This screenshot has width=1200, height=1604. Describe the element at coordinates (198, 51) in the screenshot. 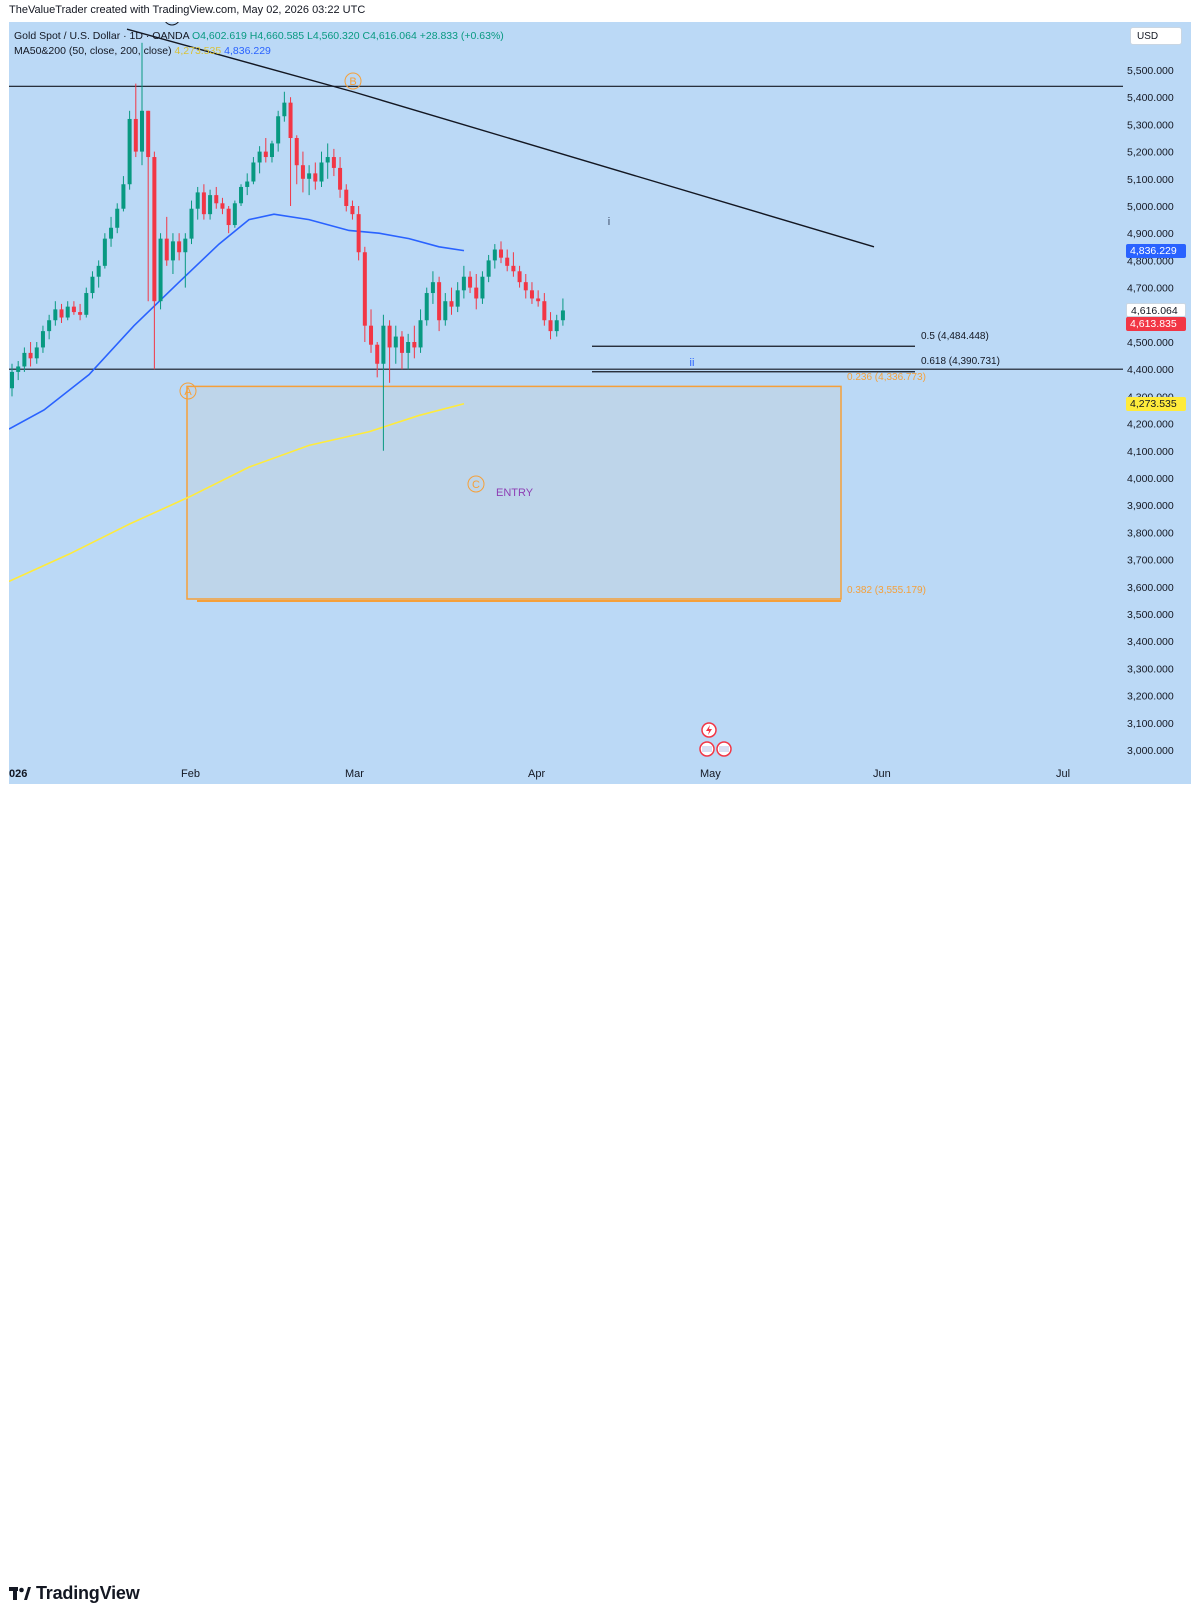

I see `legend-ma50-value: 4,273.535` at that location.